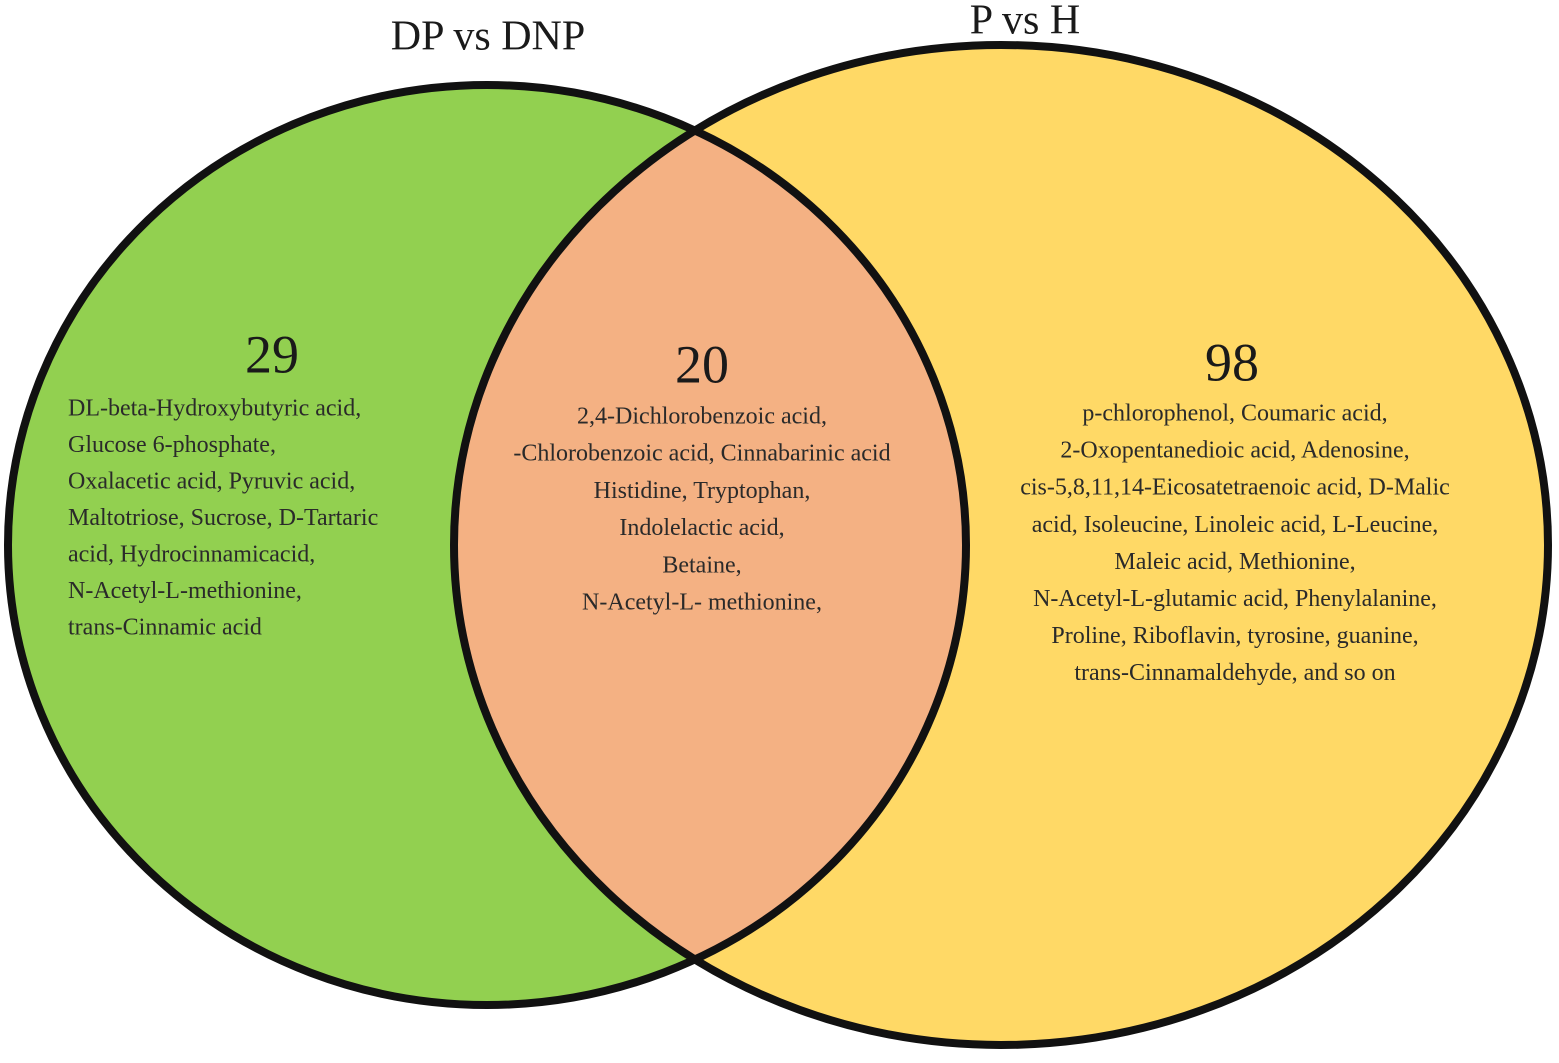 This screenshot has height=1063, width=1559. Describe the element at coordinates (701, 528) in the screenshot. I see `overlap-item: Indolelactic acid,` at that location.